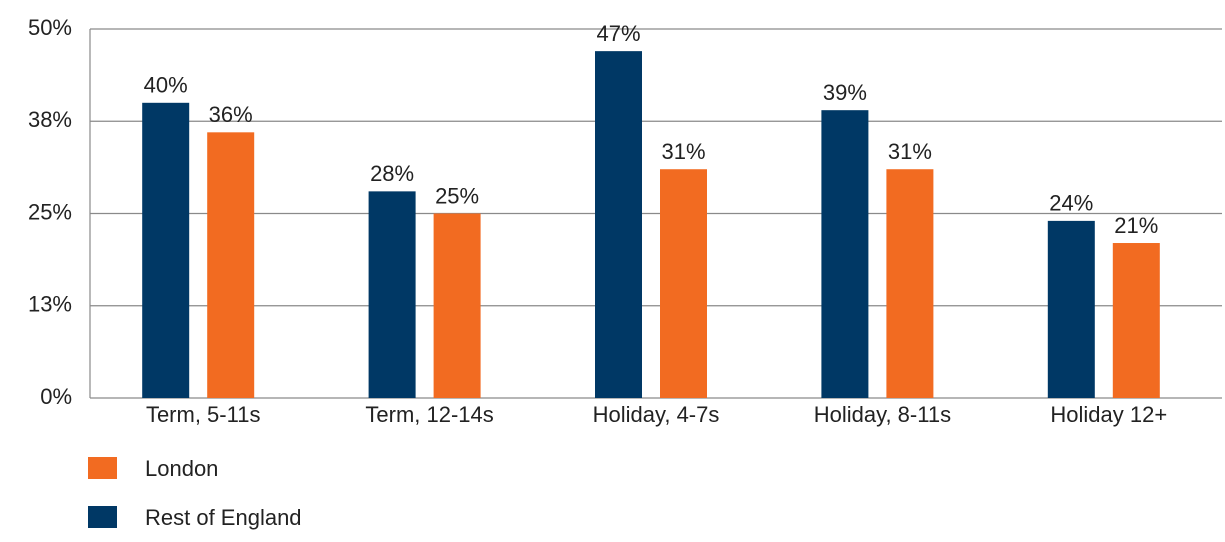 The image size is (1225, 542). I want to click on y-tick-label: 13%, so click(50, 304).